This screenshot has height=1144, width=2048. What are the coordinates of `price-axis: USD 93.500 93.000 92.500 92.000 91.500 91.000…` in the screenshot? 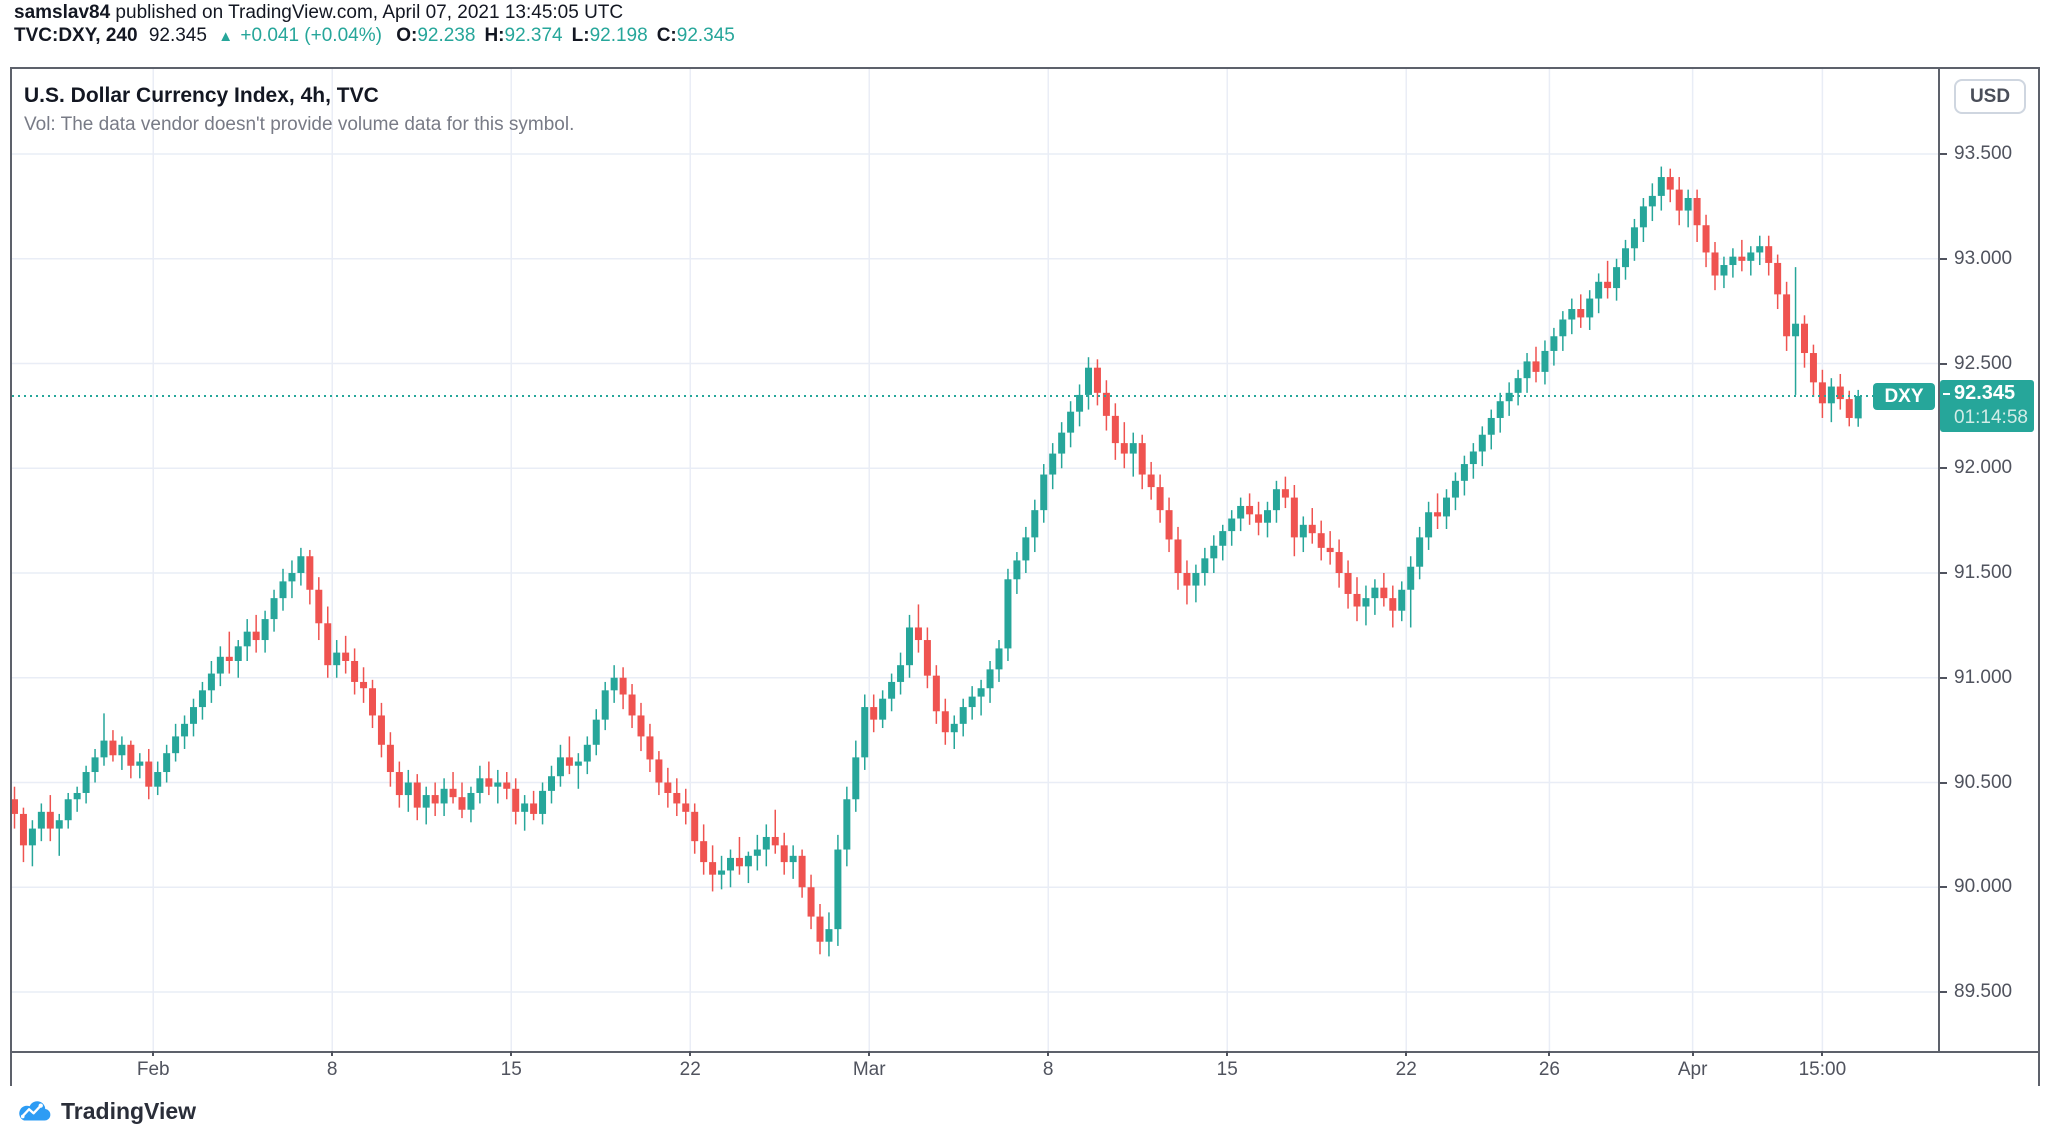 It's located at (1988, 576).